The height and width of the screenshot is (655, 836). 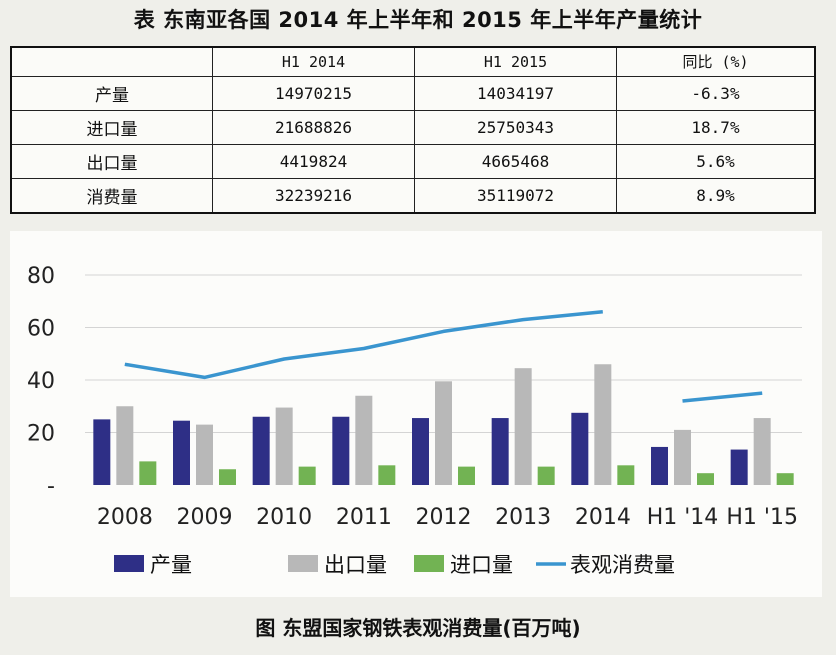 I want to click on legend-label: 表观消费量, so click(x=622, y=565).